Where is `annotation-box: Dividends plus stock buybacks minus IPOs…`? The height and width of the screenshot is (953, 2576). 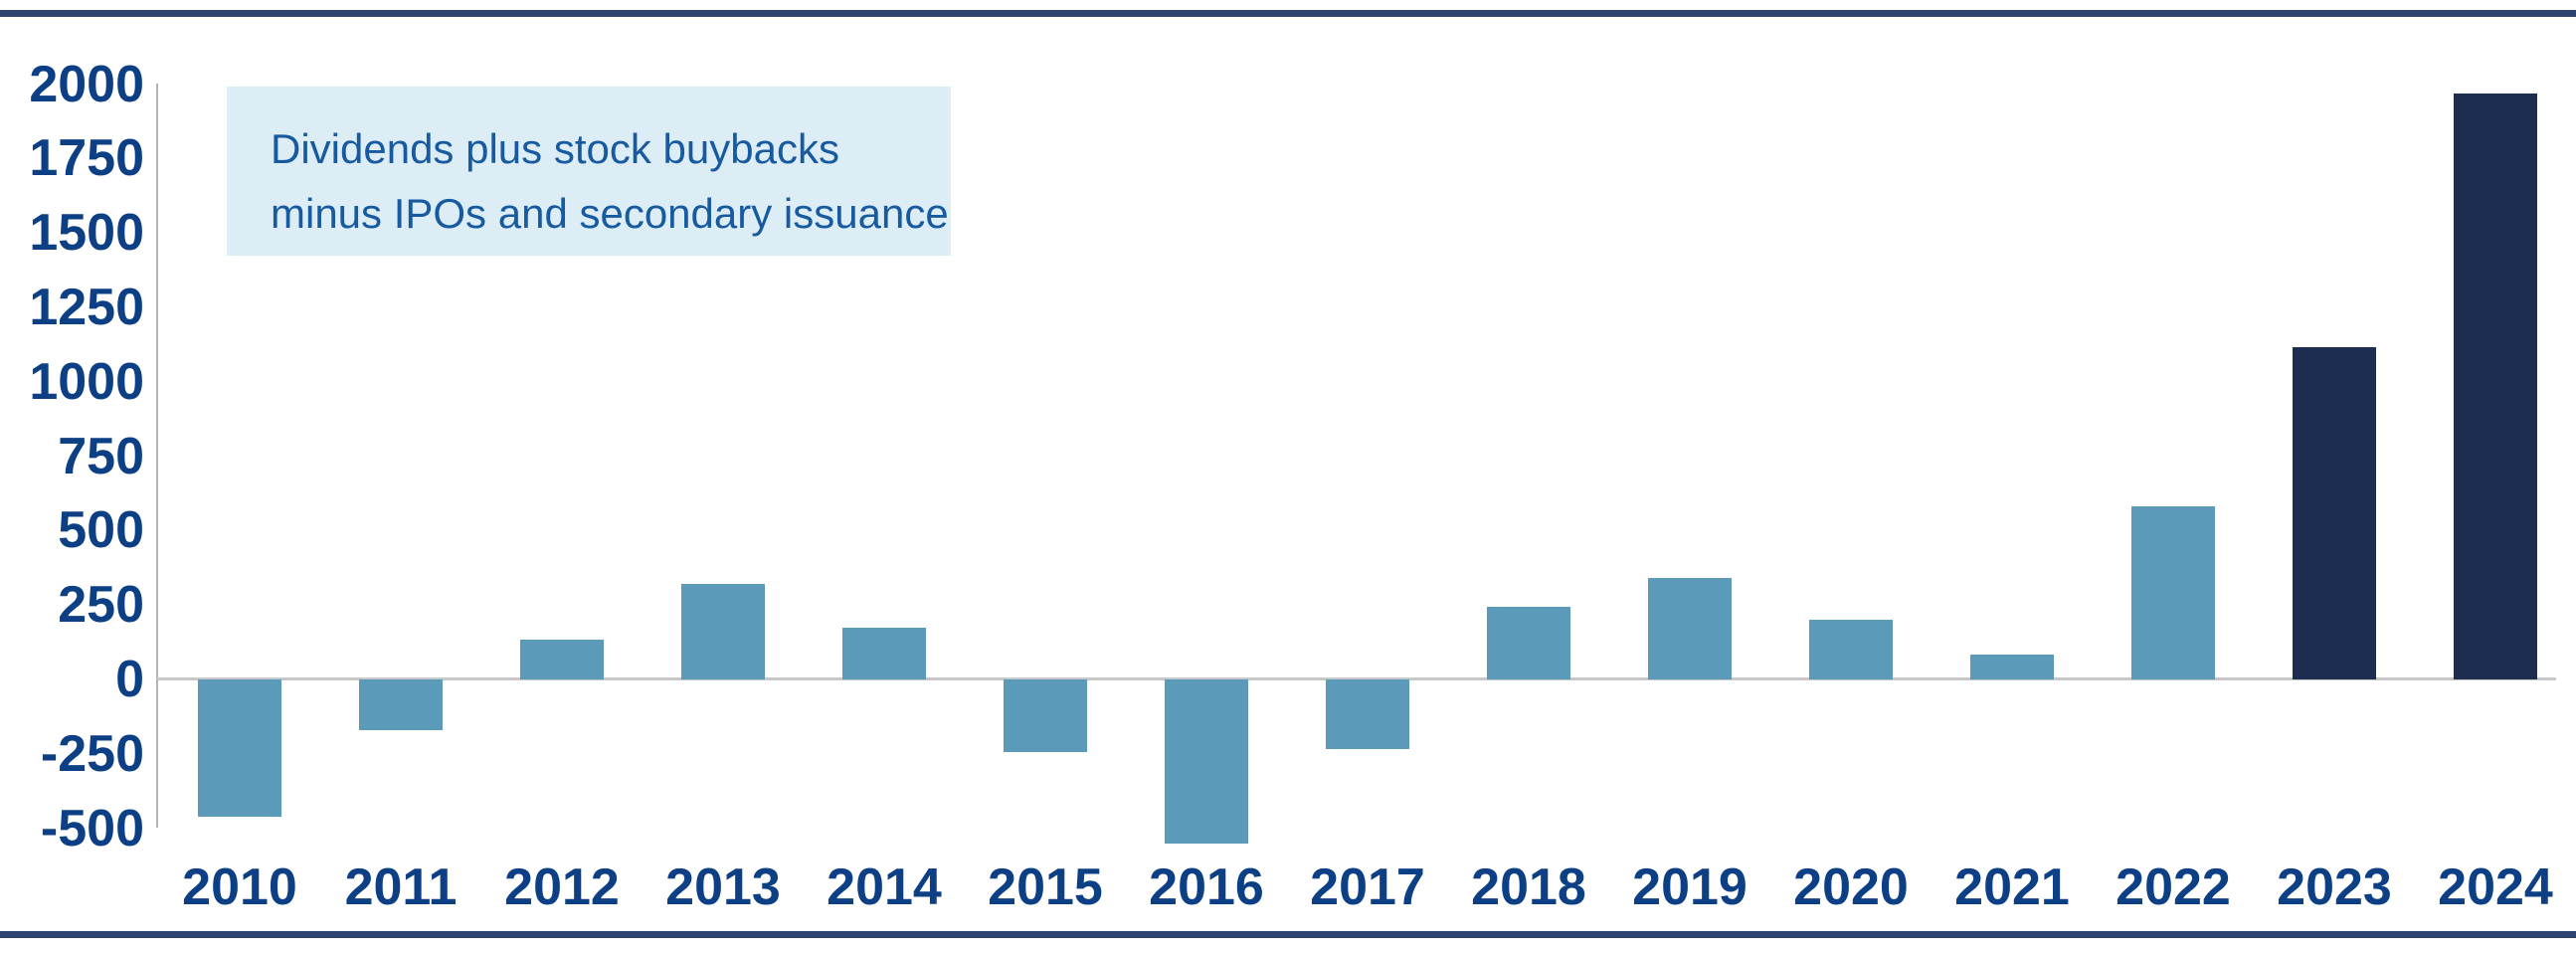 annotation-box: Dividends plus stock buybacks minus IPOs… is located at coordinates (589, 172).